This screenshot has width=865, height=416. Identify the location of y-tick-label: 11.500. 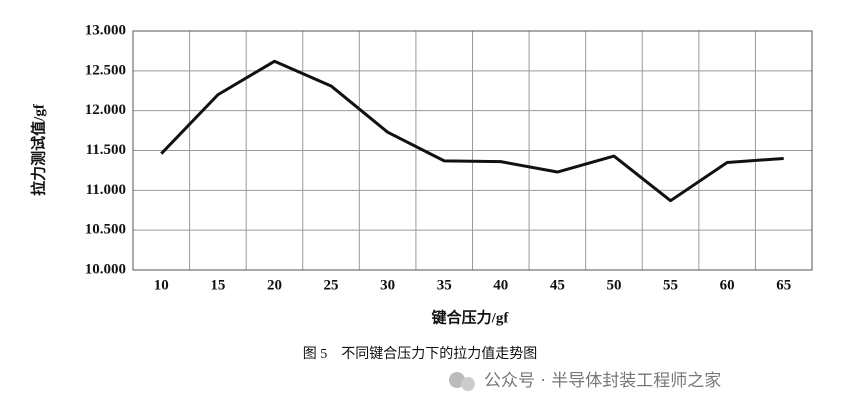
(106, 150).